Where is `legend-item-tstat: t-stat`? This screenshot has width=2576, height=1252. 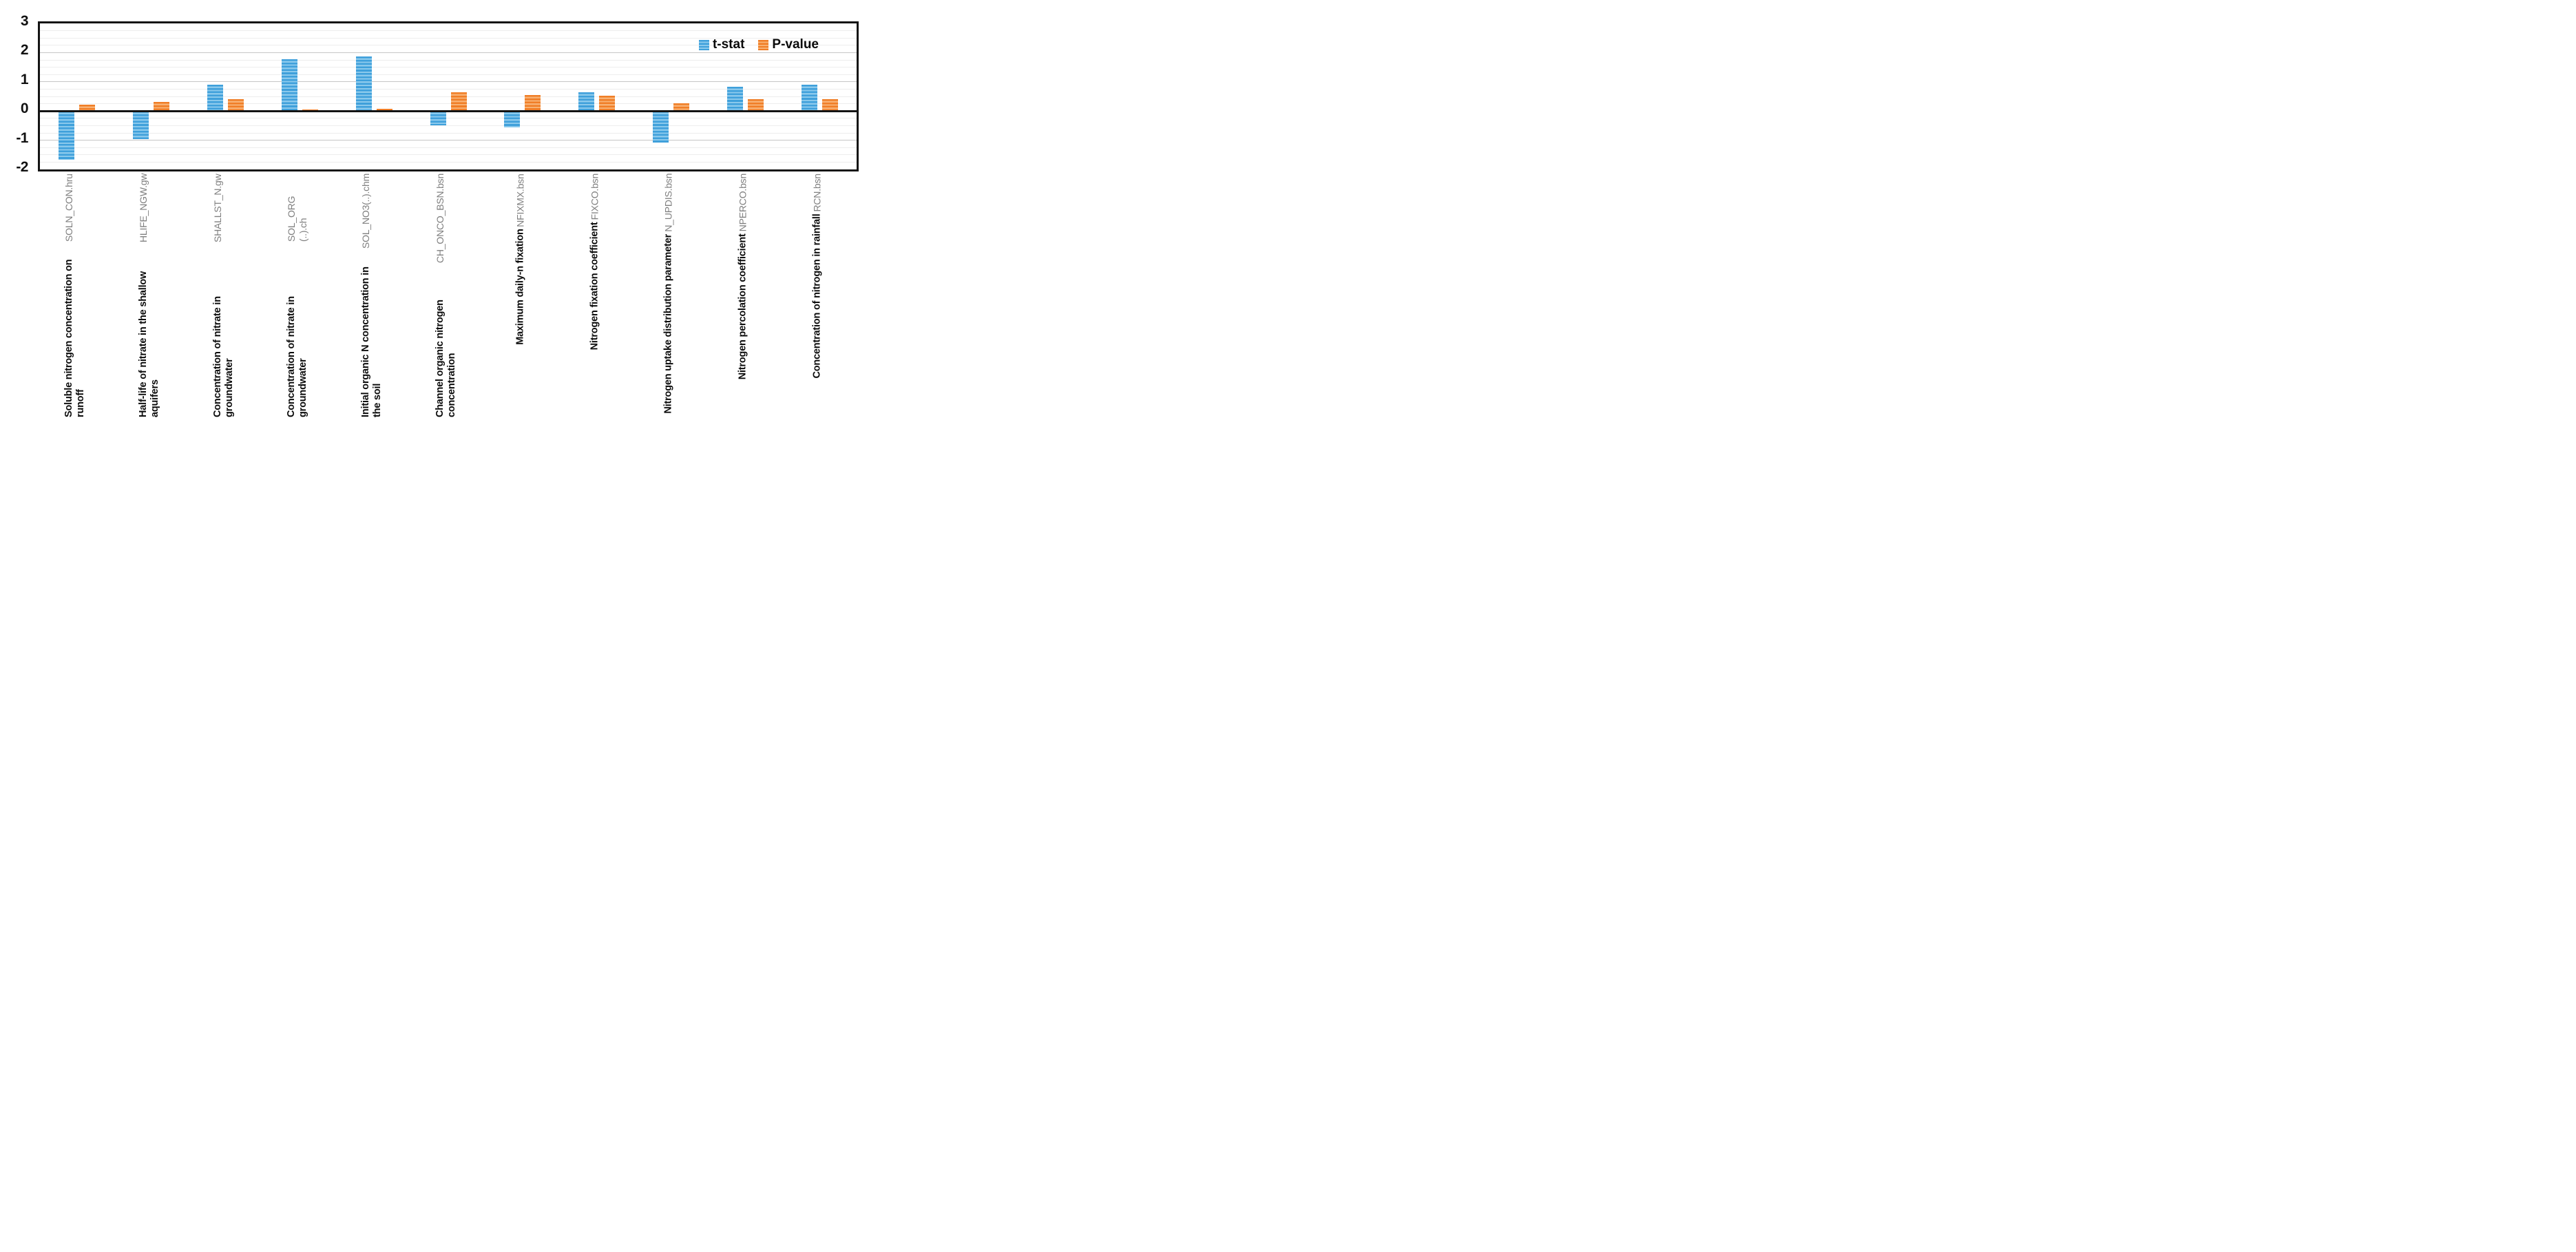
legend-item-tstat: t-stat is located at coordinates (721, 45).